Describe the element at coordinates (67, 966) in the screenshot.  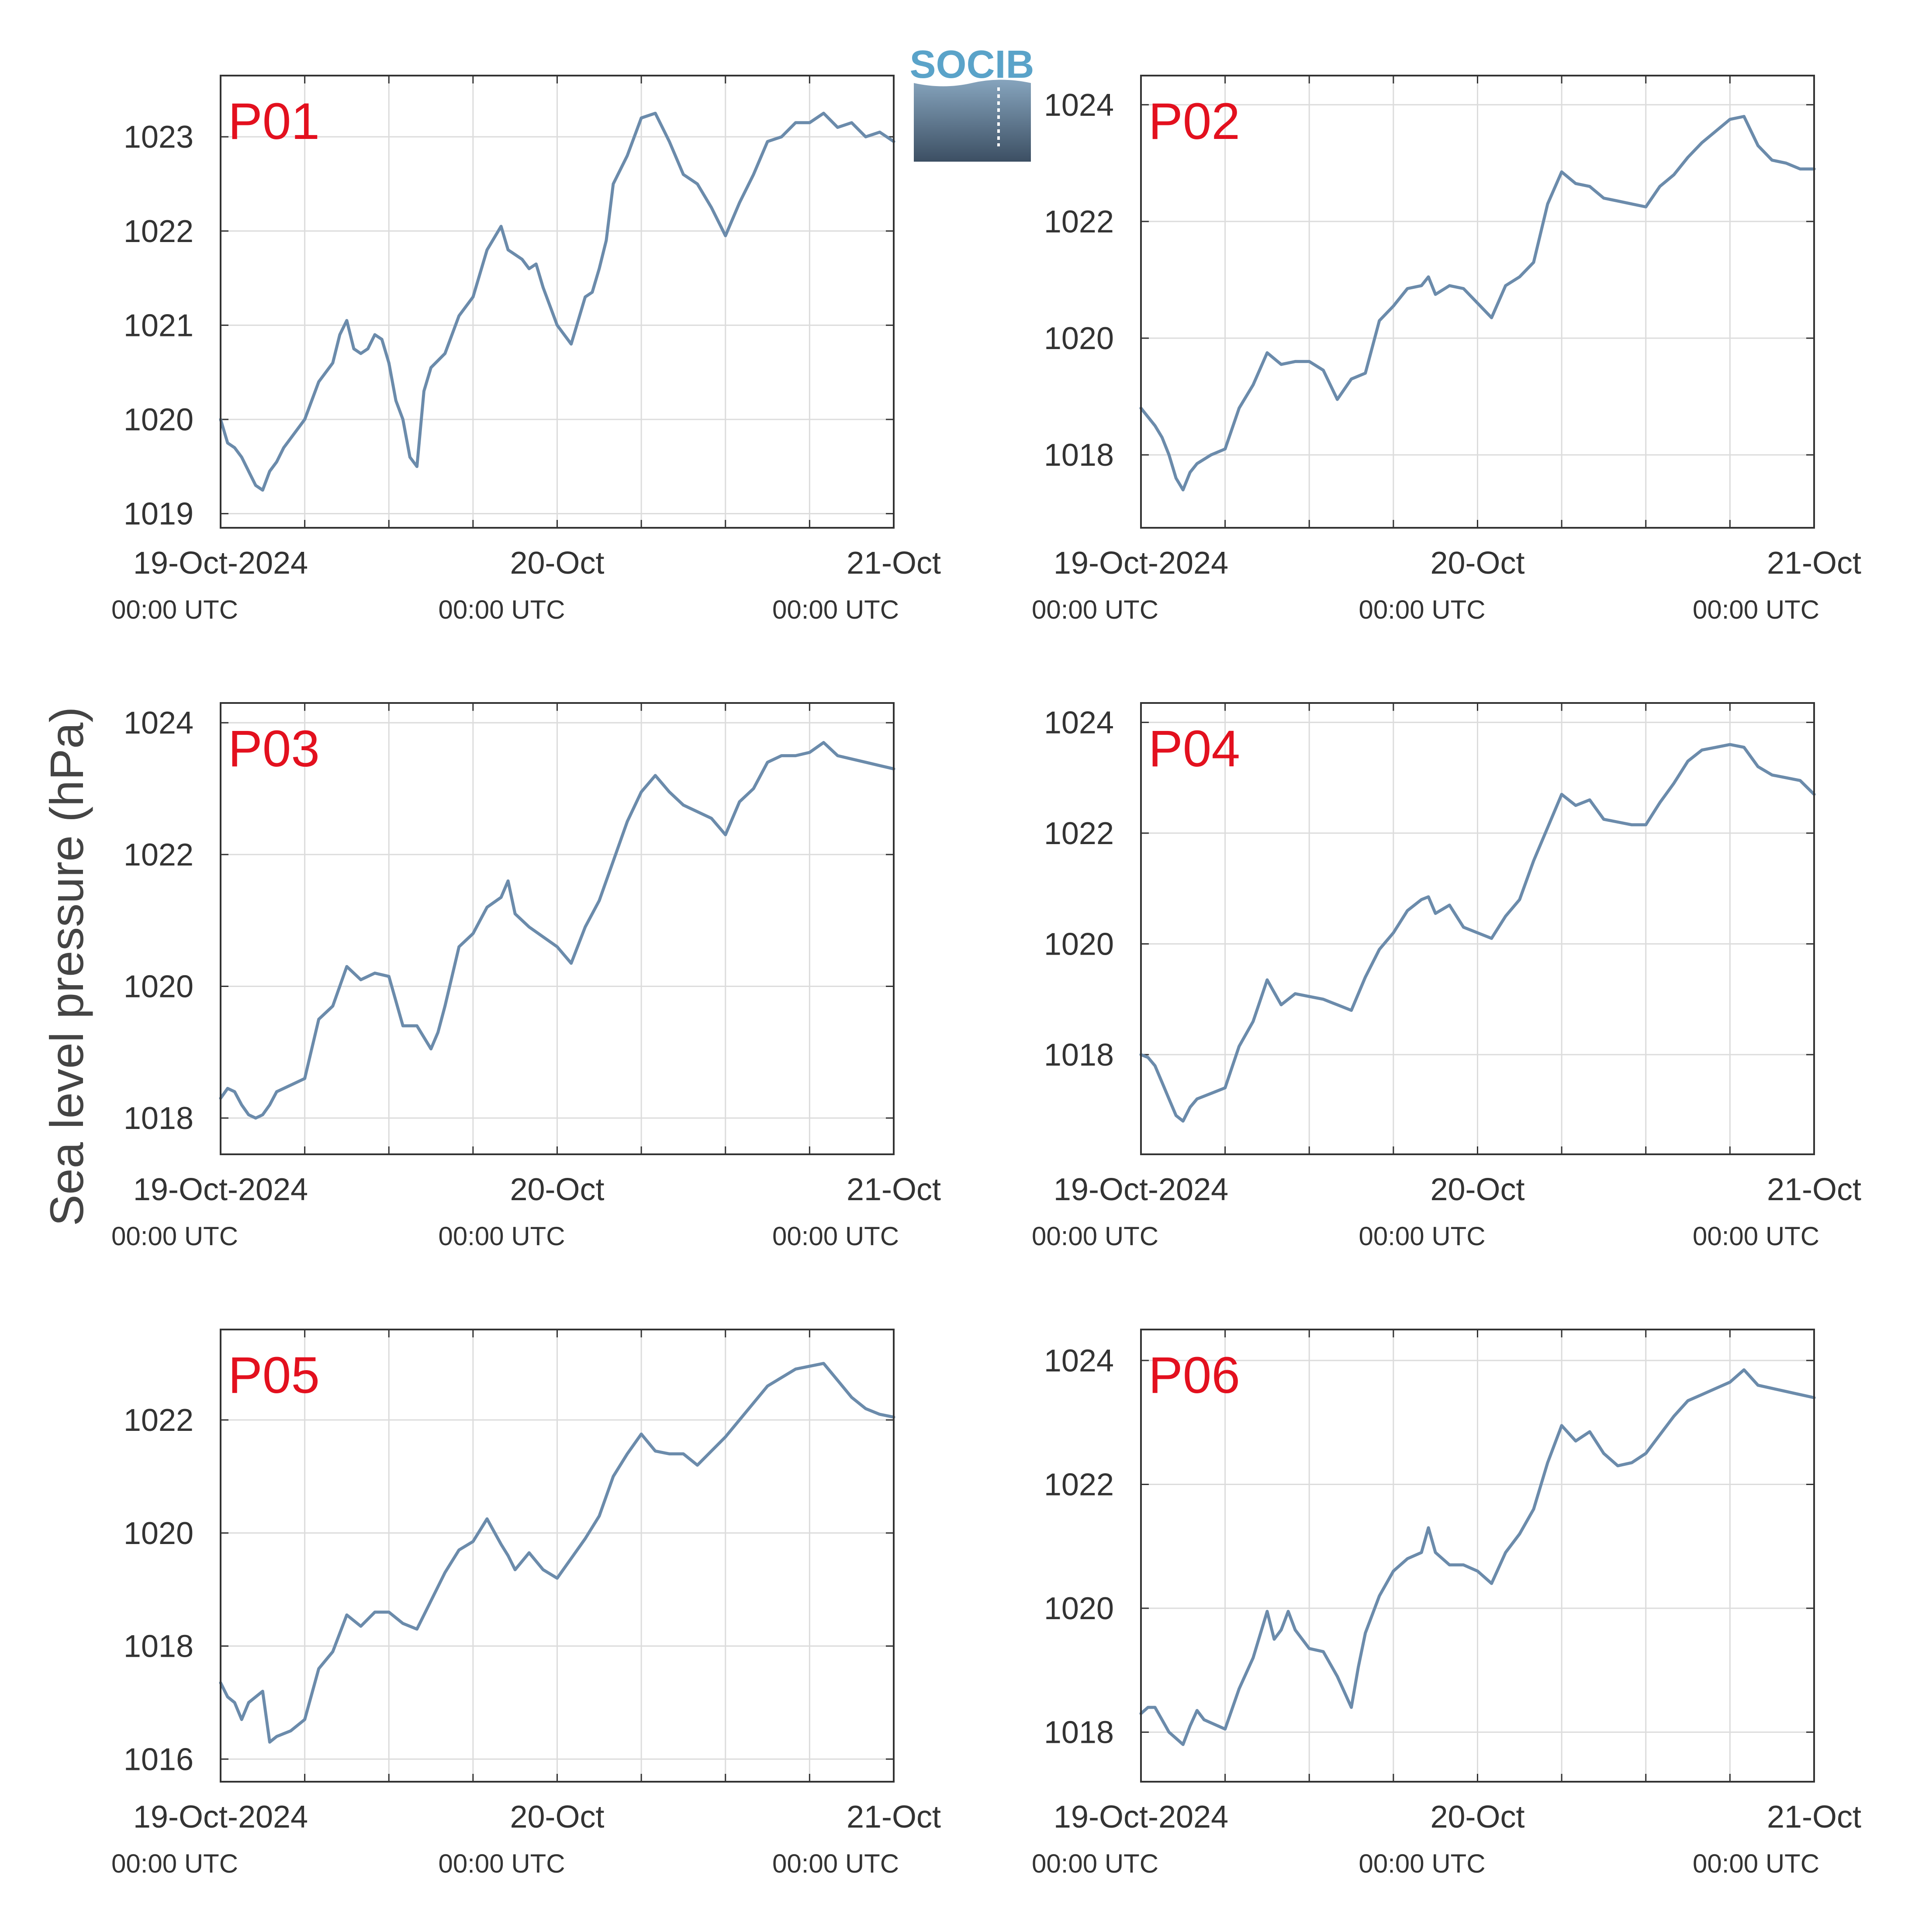
I see `y-axis-label: Sea level pressure (hPa)` at that location.